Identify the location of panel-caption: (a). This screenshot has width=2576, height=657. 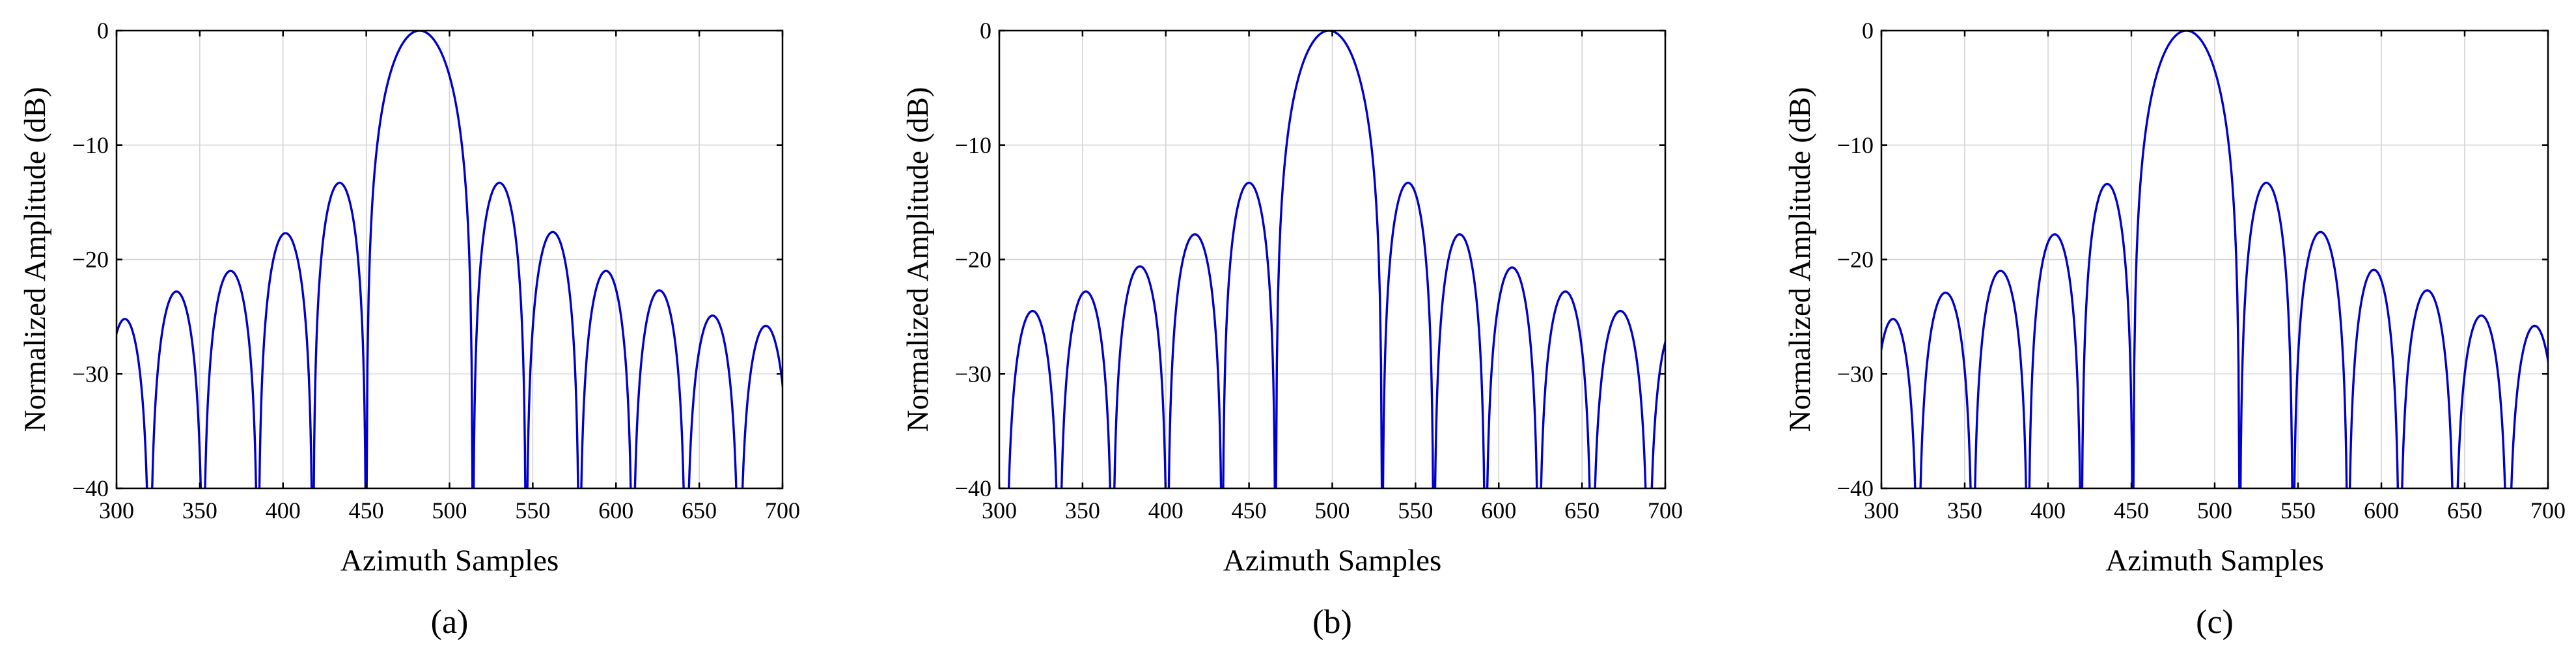
(450, 622).